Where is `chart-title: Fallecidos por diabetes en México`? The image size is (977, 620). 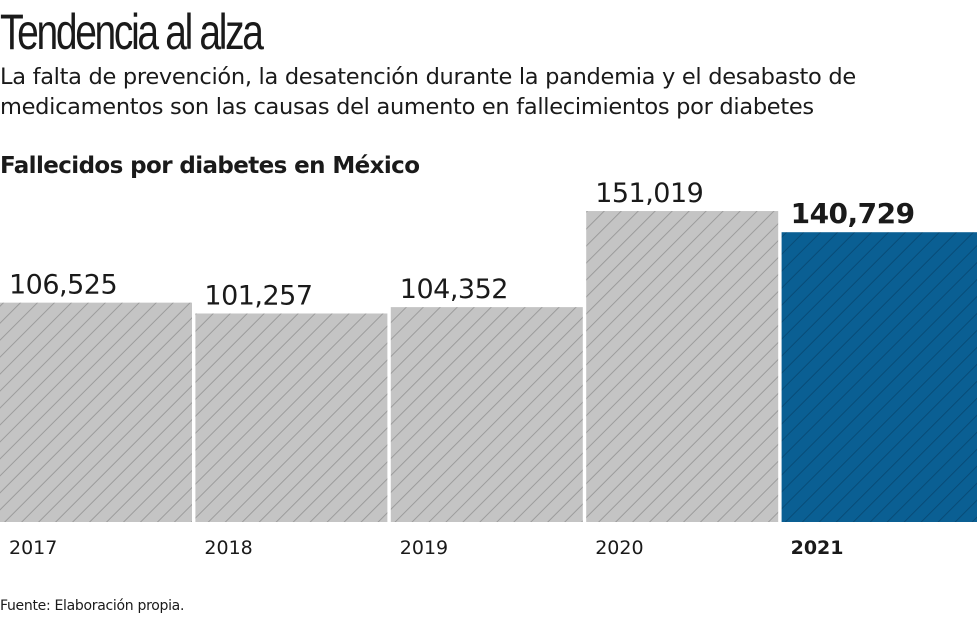
chart-title: Fallecidos por diabetes en México is located at coordinates (210, 166).